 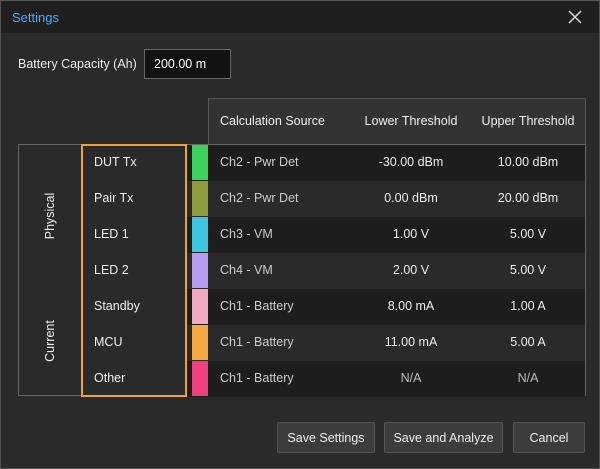 I want to click on lower-threshold: 11.00 mA, so click(x=411, y=342).